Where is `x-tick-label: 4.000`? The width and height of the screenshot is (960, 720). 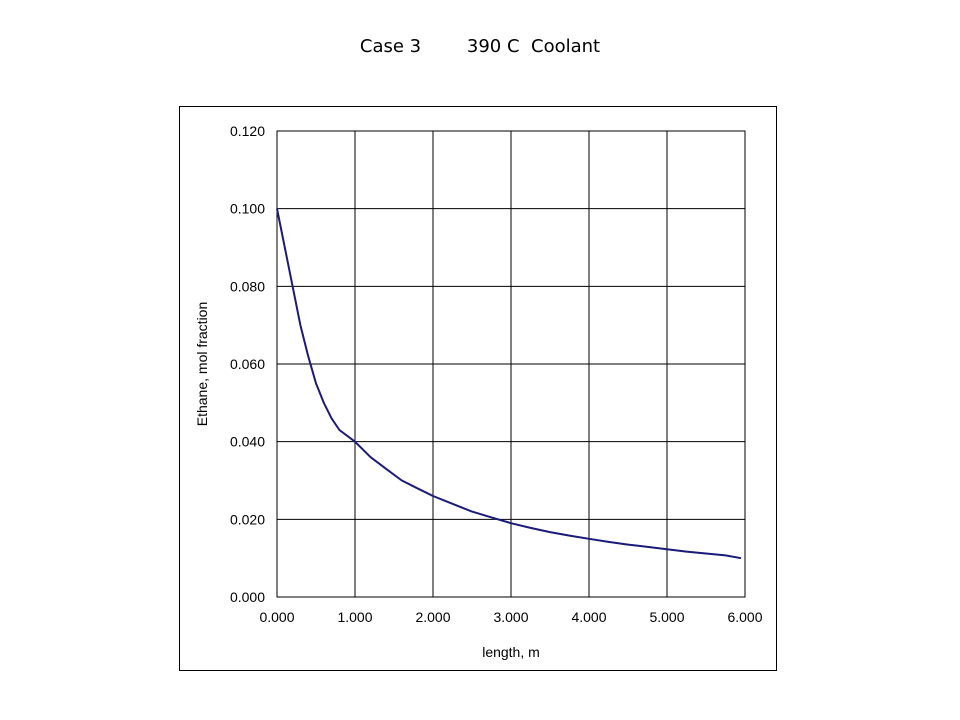
x-tick-label: 4.000 is located at coordinates (588, 617).